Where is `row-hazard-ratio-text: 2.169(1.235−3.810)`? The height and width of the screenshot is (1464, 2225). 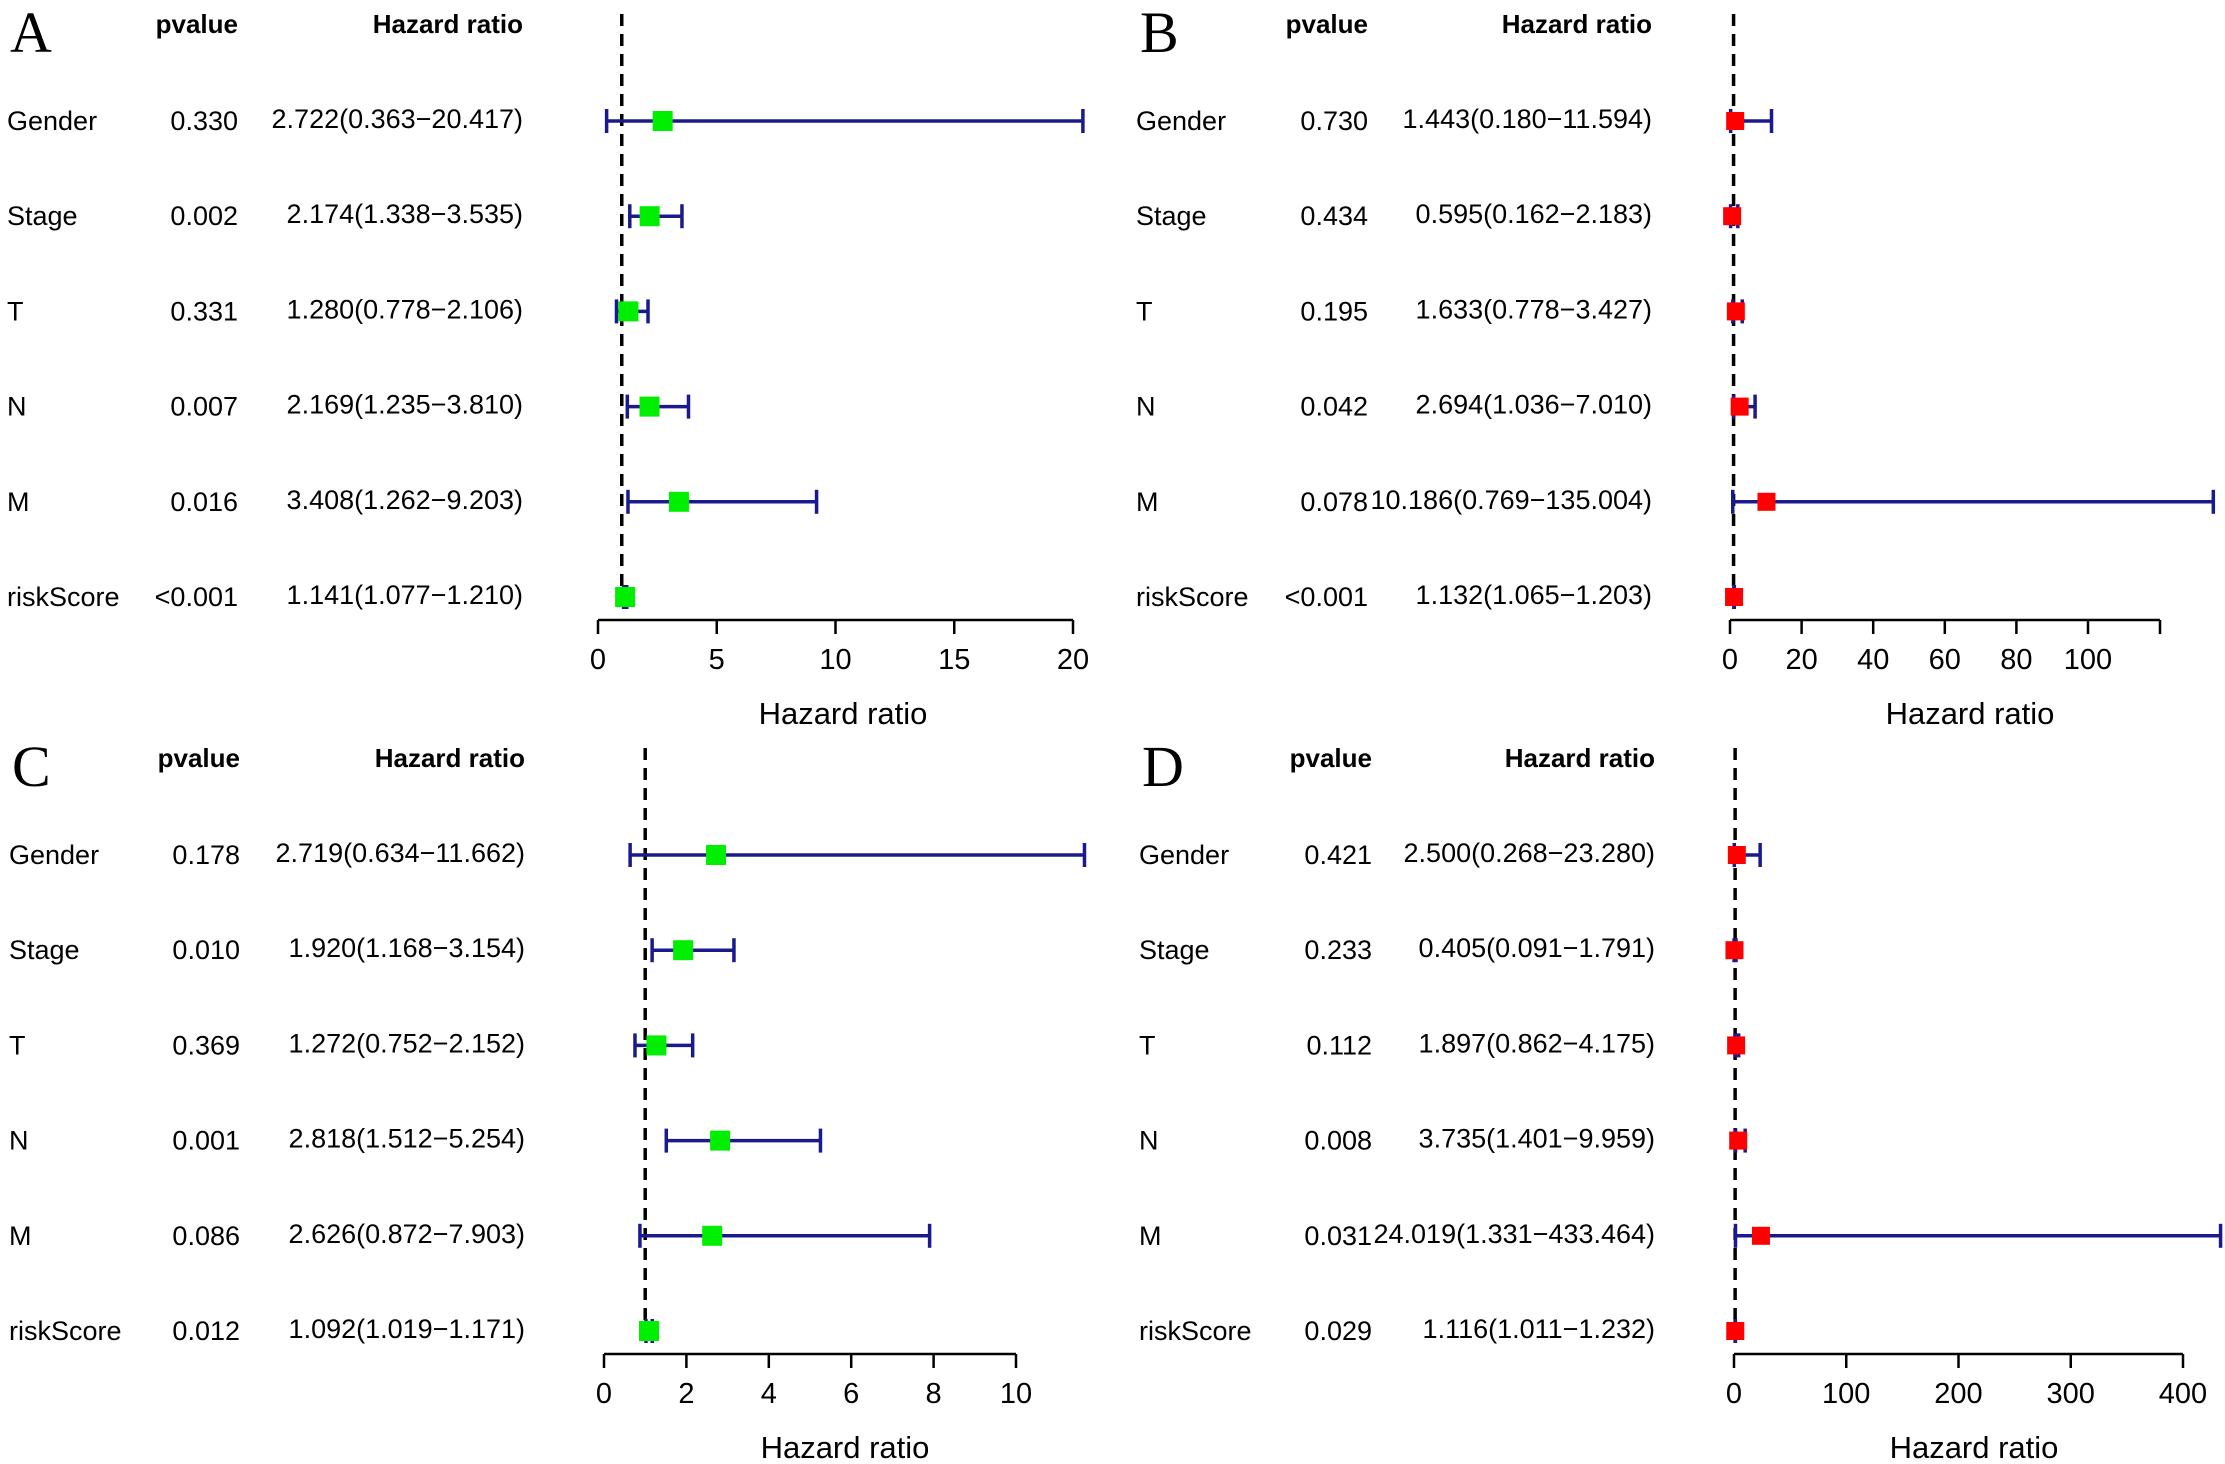
row-hazard-ratio-text: 2.169(1.235−3.810) is located at coordinates (405, 405).